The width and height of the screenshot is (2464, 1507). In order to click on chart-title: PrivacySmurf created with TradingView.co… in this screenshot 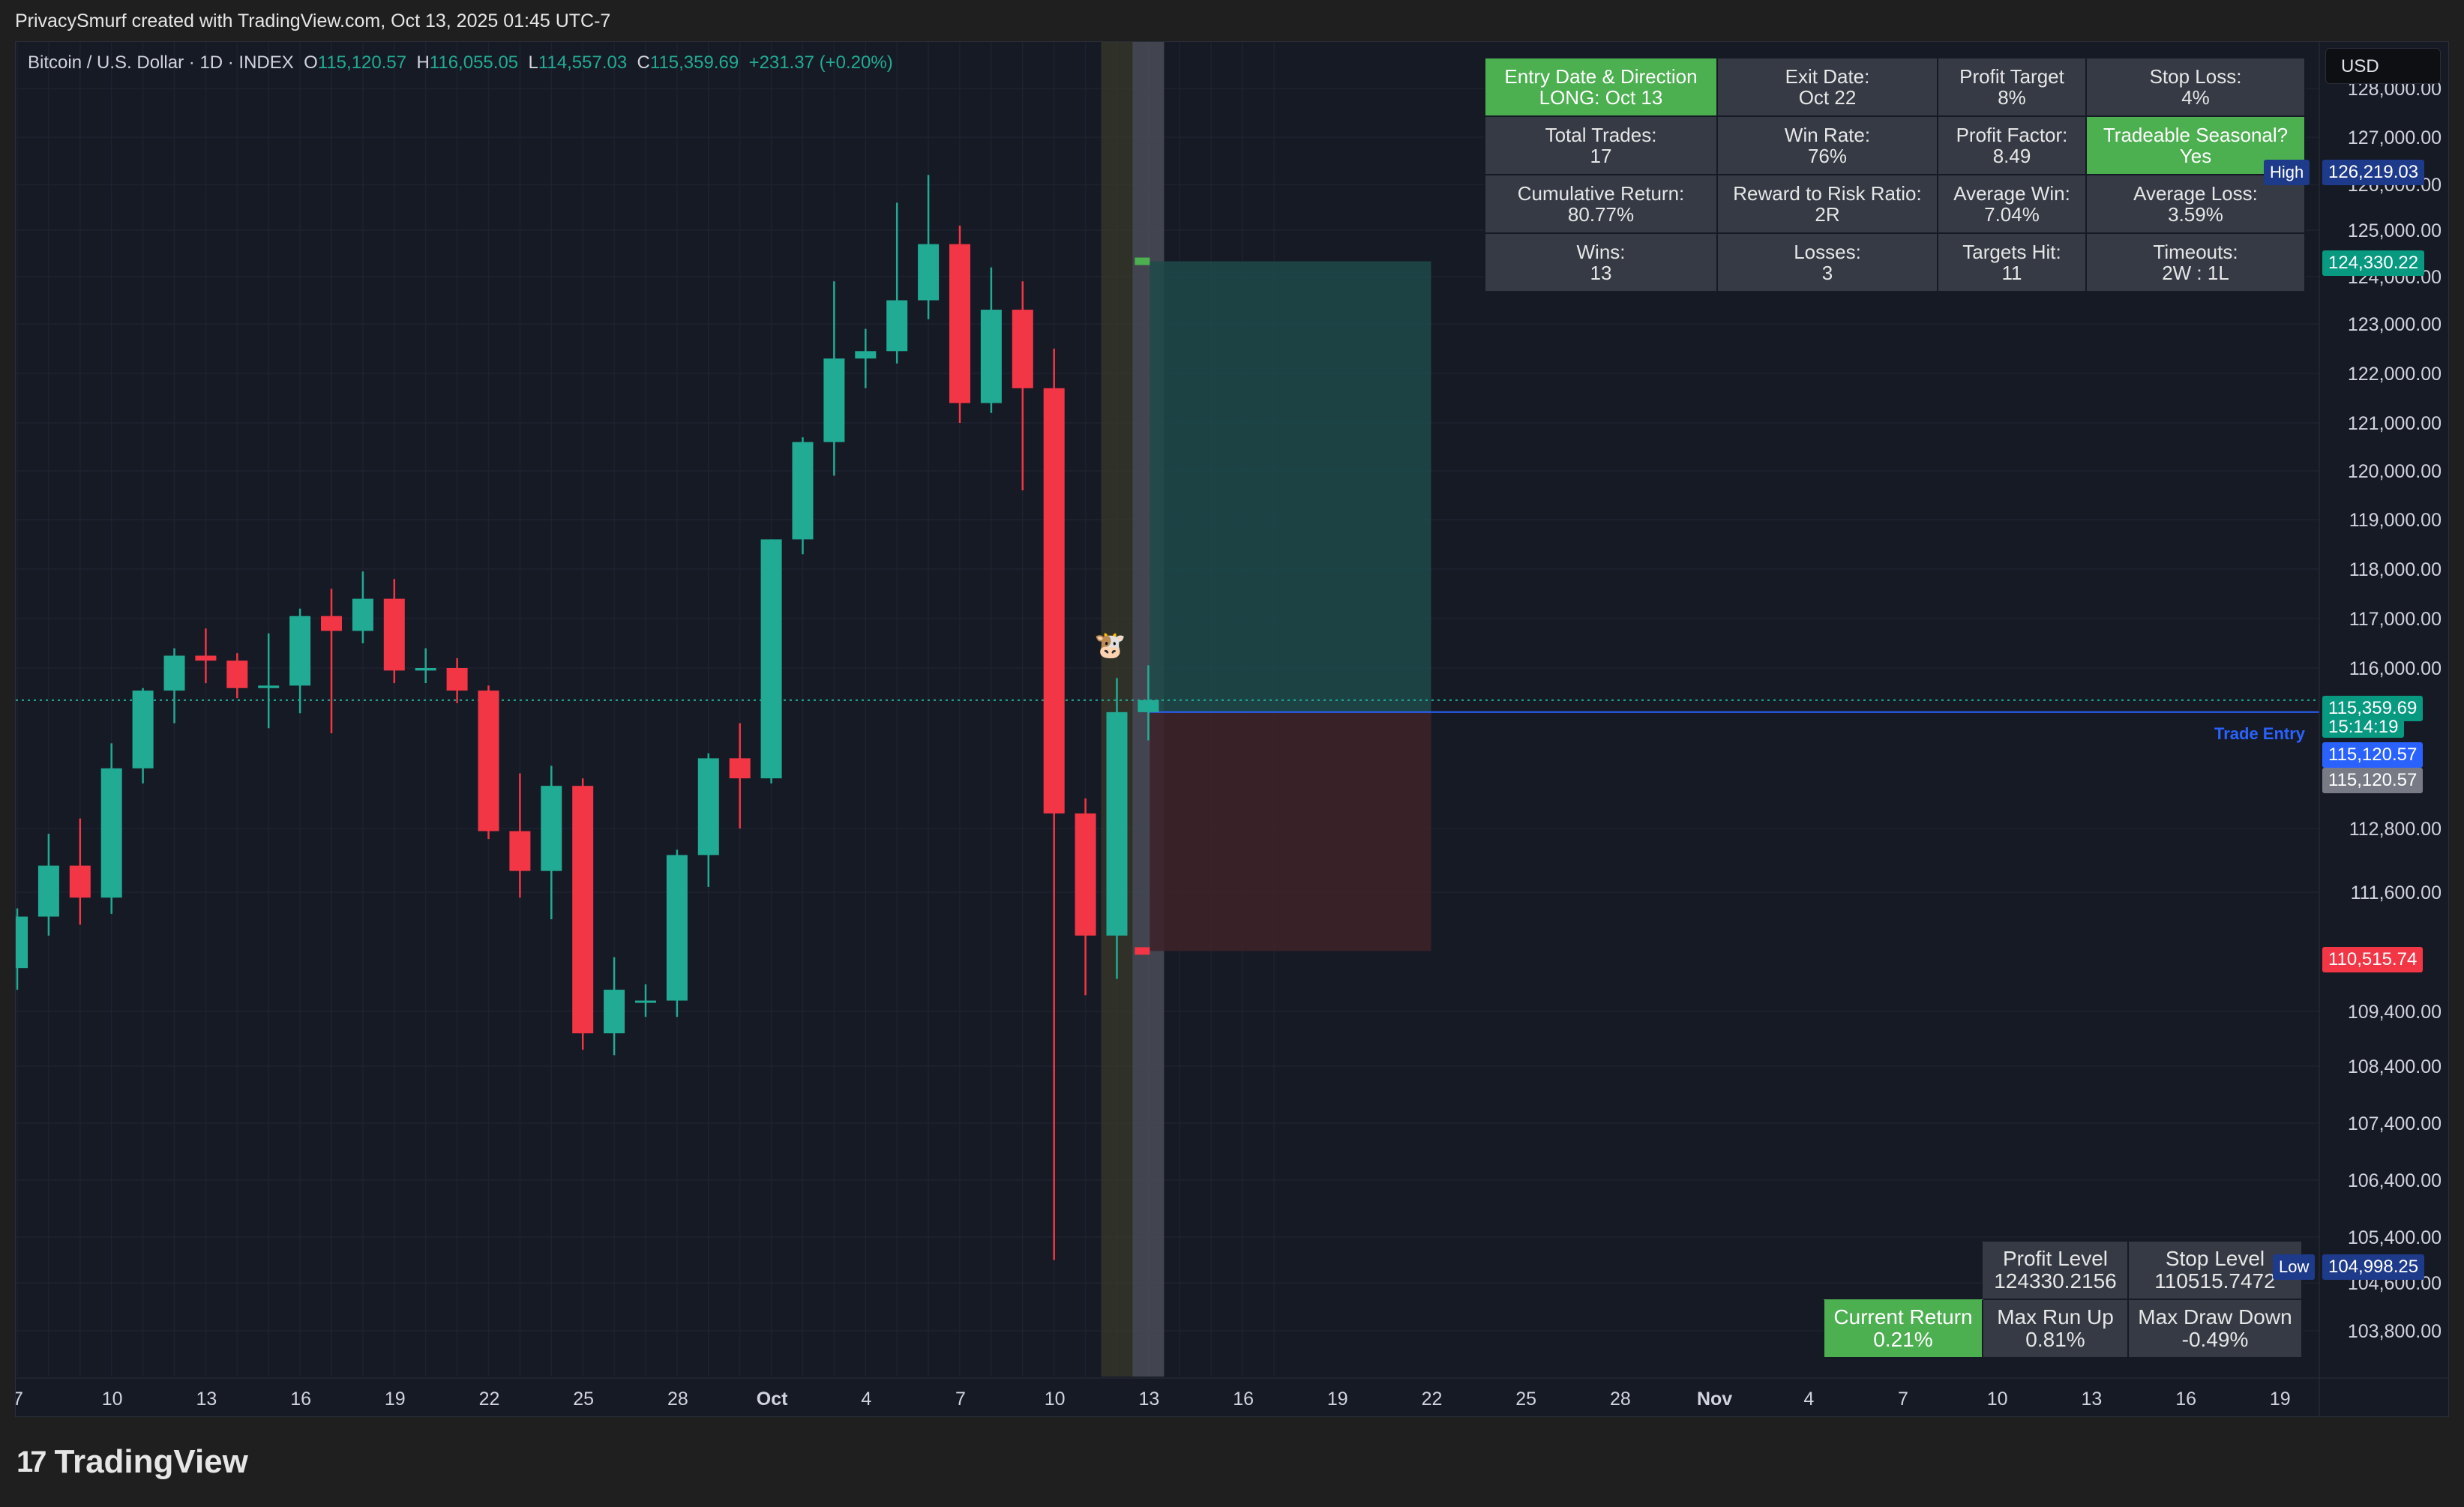, I will do `click(313, 20)`.